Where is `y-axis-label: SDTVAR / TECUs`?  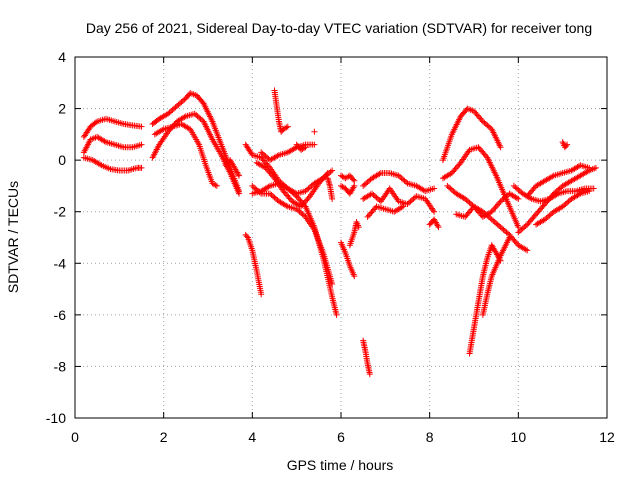
y-axis-label: SDTVAR / TECUs is located at coordinates (13, 237).